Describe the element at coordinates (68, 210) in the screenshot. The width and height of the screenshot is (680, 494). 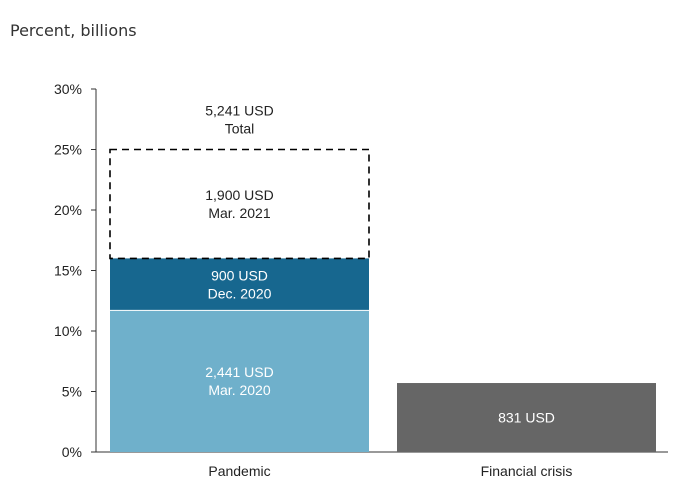
I see `y-tick-label: 20%` at that location.